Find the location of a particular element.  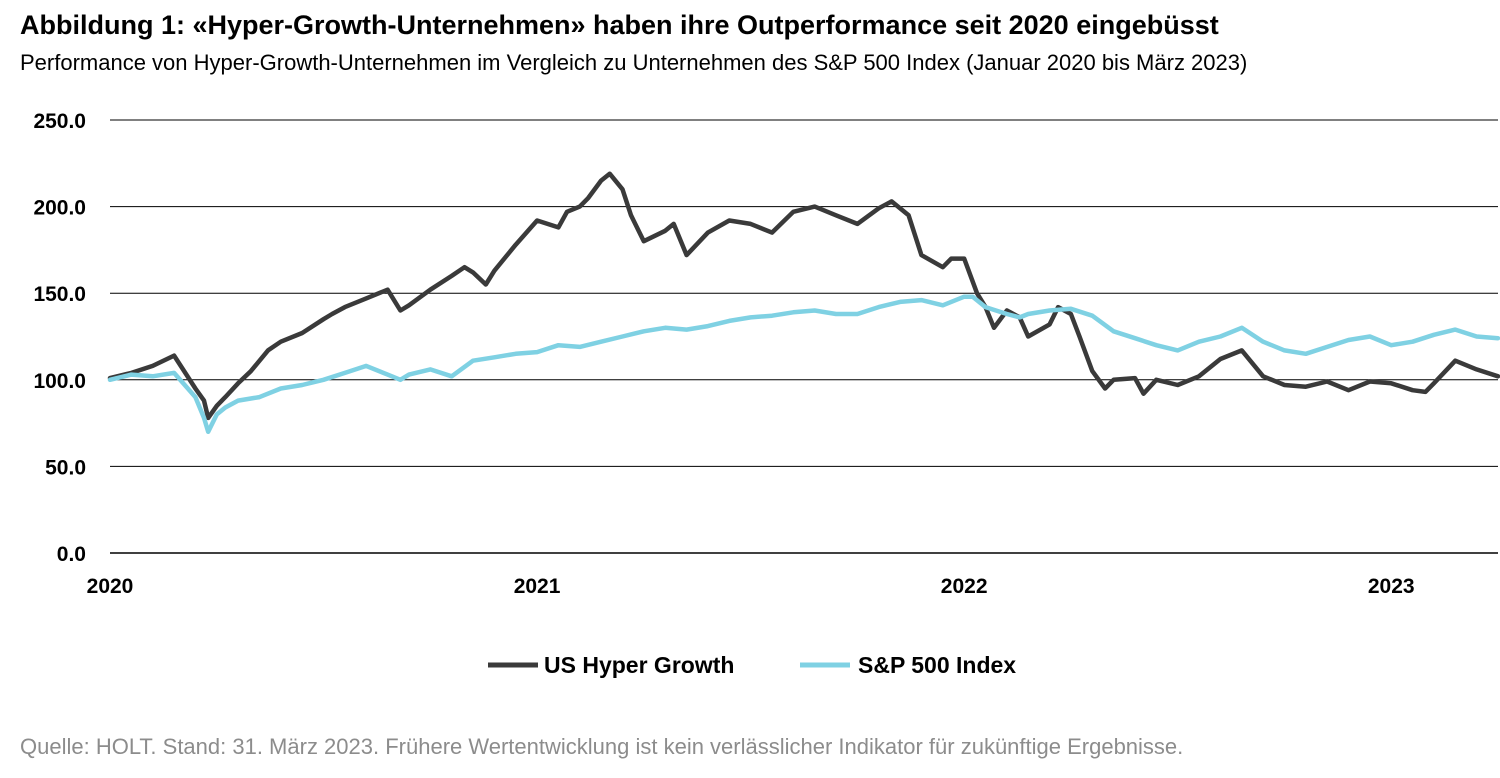

y-tick-label: 100.0 is located at coordinates (59, 381).